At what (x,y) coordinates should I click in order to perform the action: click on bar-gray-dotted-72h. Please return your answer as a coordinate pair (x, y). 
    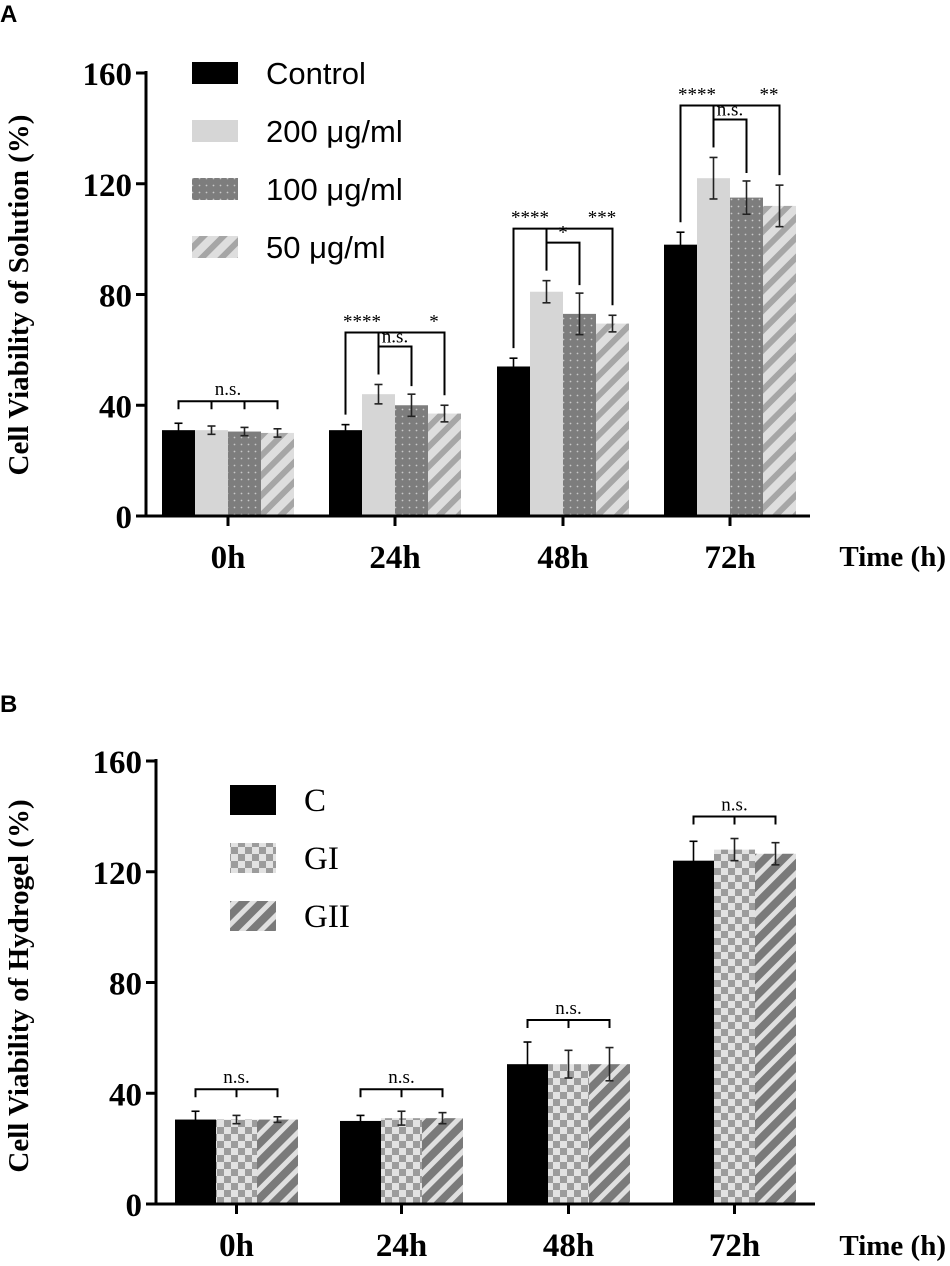
    Looking at the image, I should click on (746, 356).